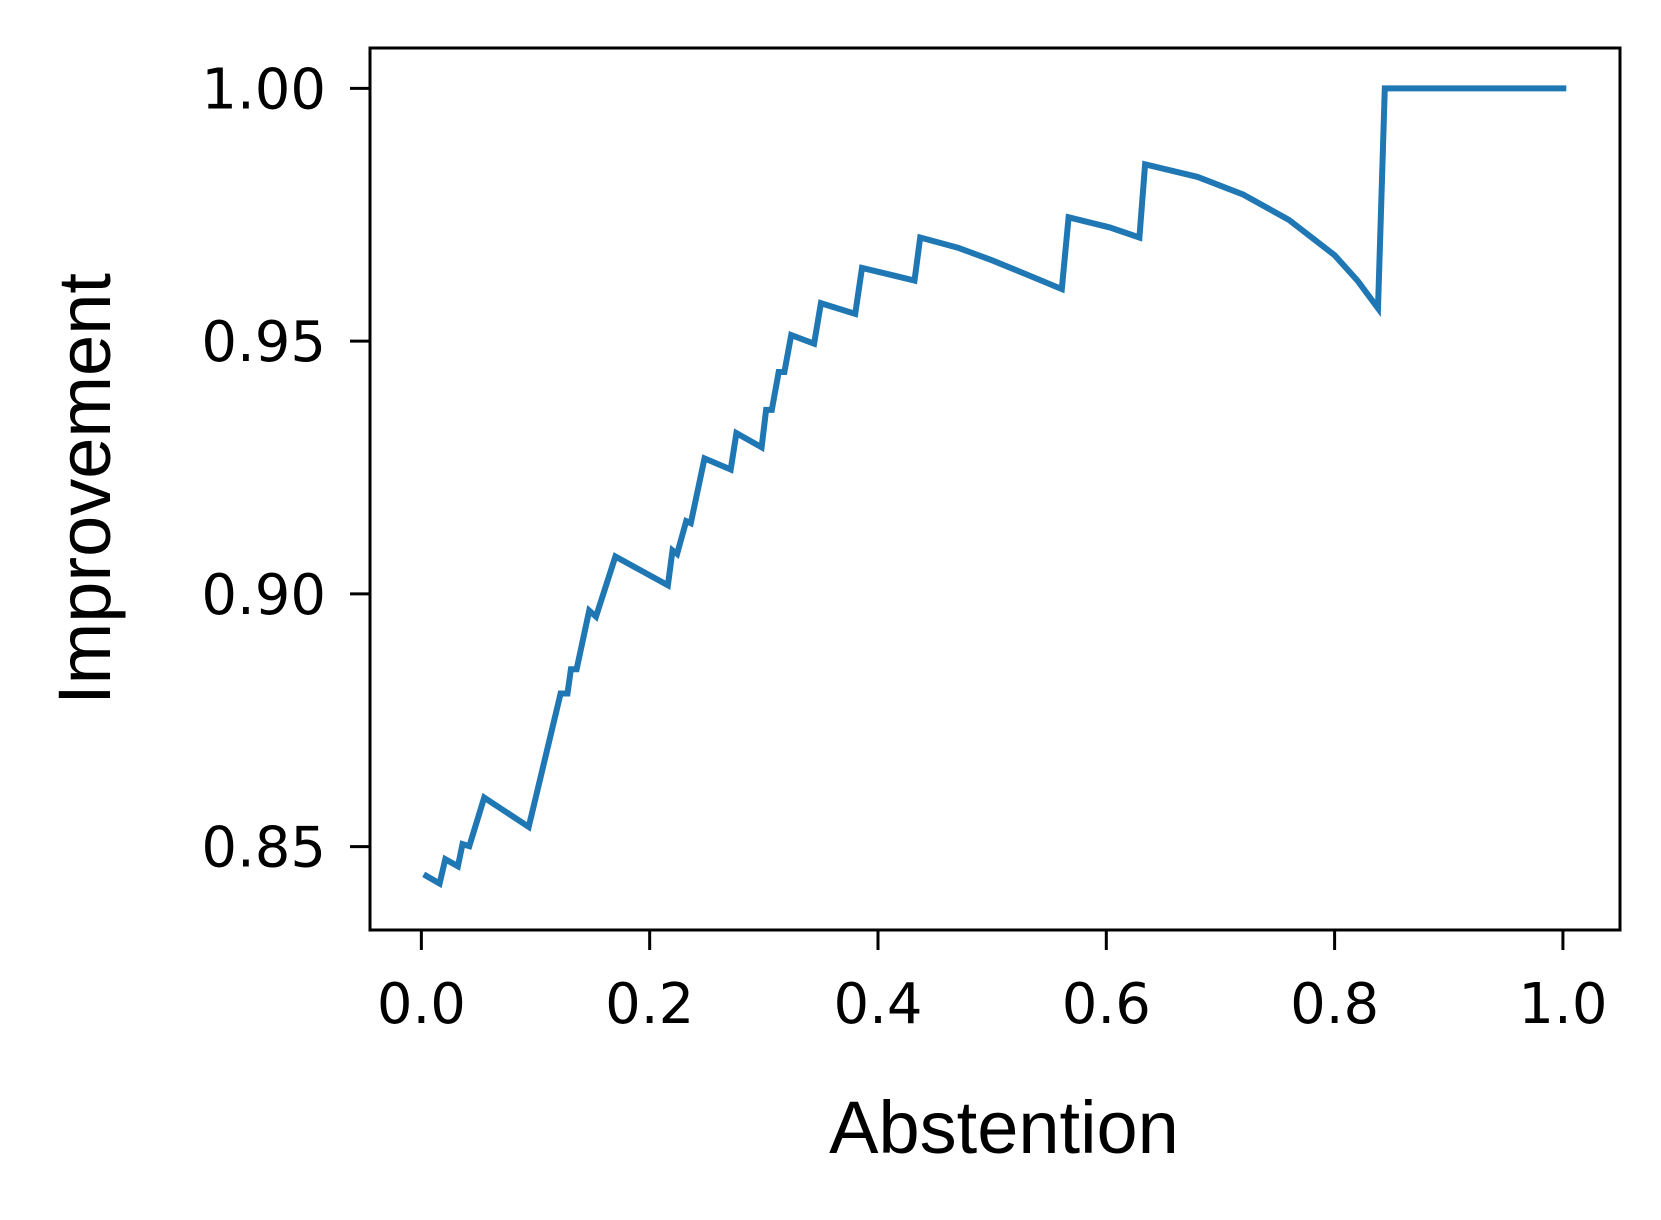  I want to click on y-tick-label: 1.00, so click(263, 89).